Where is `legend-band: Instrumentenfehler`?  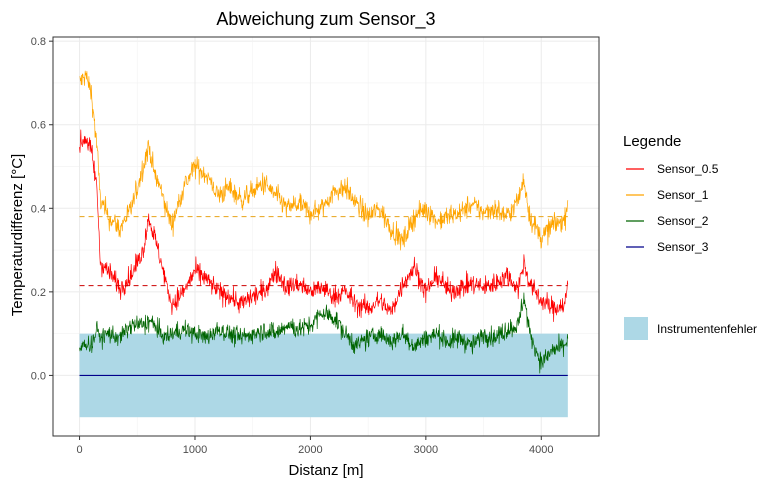
legend-band: Instrumentenfehler is located at coordinates (690, 328).